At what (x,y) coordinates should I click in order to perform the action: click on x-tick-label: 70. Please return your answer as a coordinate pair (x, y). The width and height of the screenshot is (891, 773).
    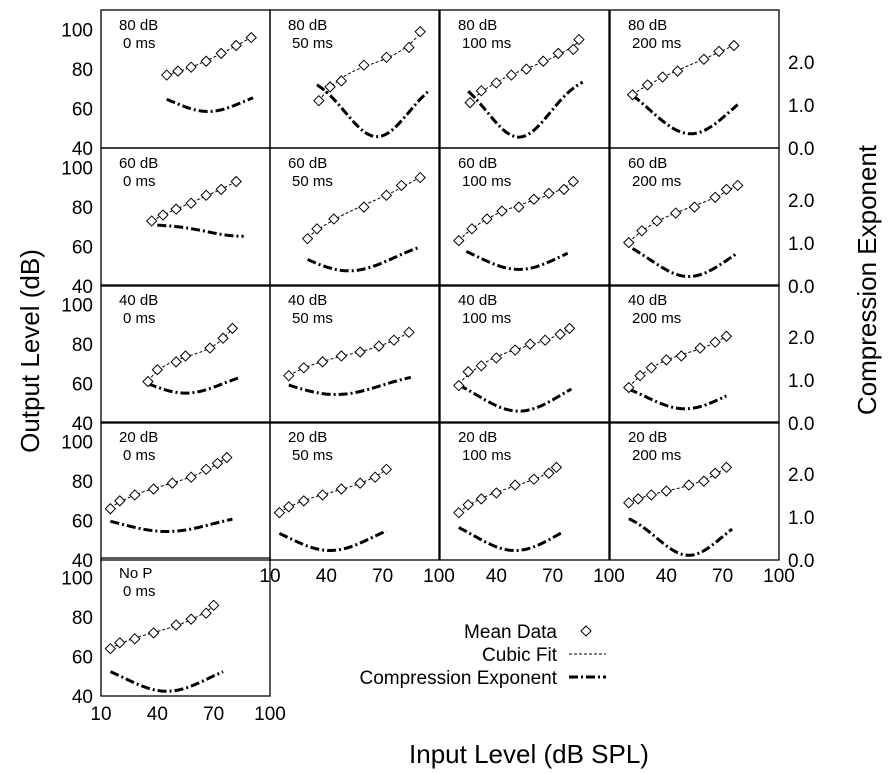
    Looking at the image, I should click on (382, 576).